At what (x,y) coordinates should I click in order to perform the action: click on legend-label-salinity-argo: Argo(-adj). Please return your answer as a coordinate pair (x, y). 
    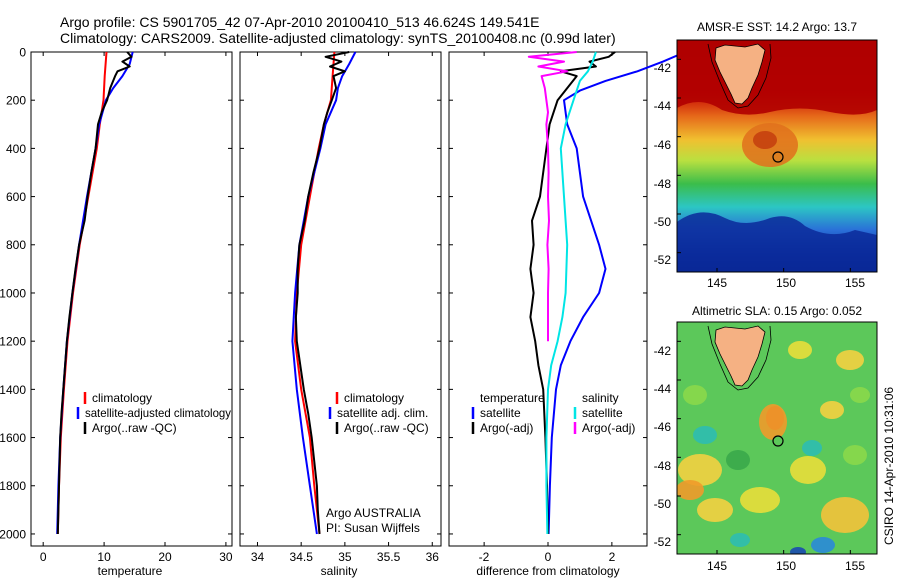
    Looking at the image, I should click on (608, 428).